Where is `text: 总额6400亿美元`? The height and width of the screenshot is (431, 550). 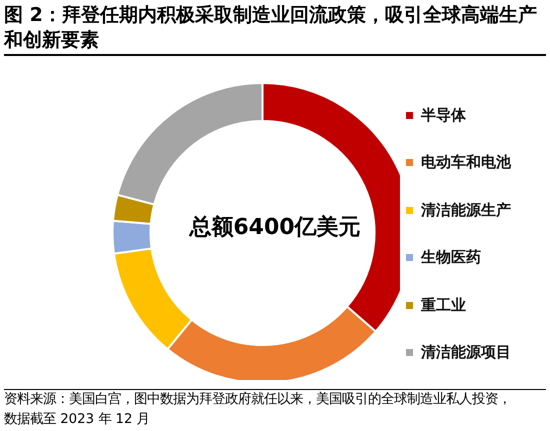 text: 总额6400亿美元 is located at coordinates (275, 228).